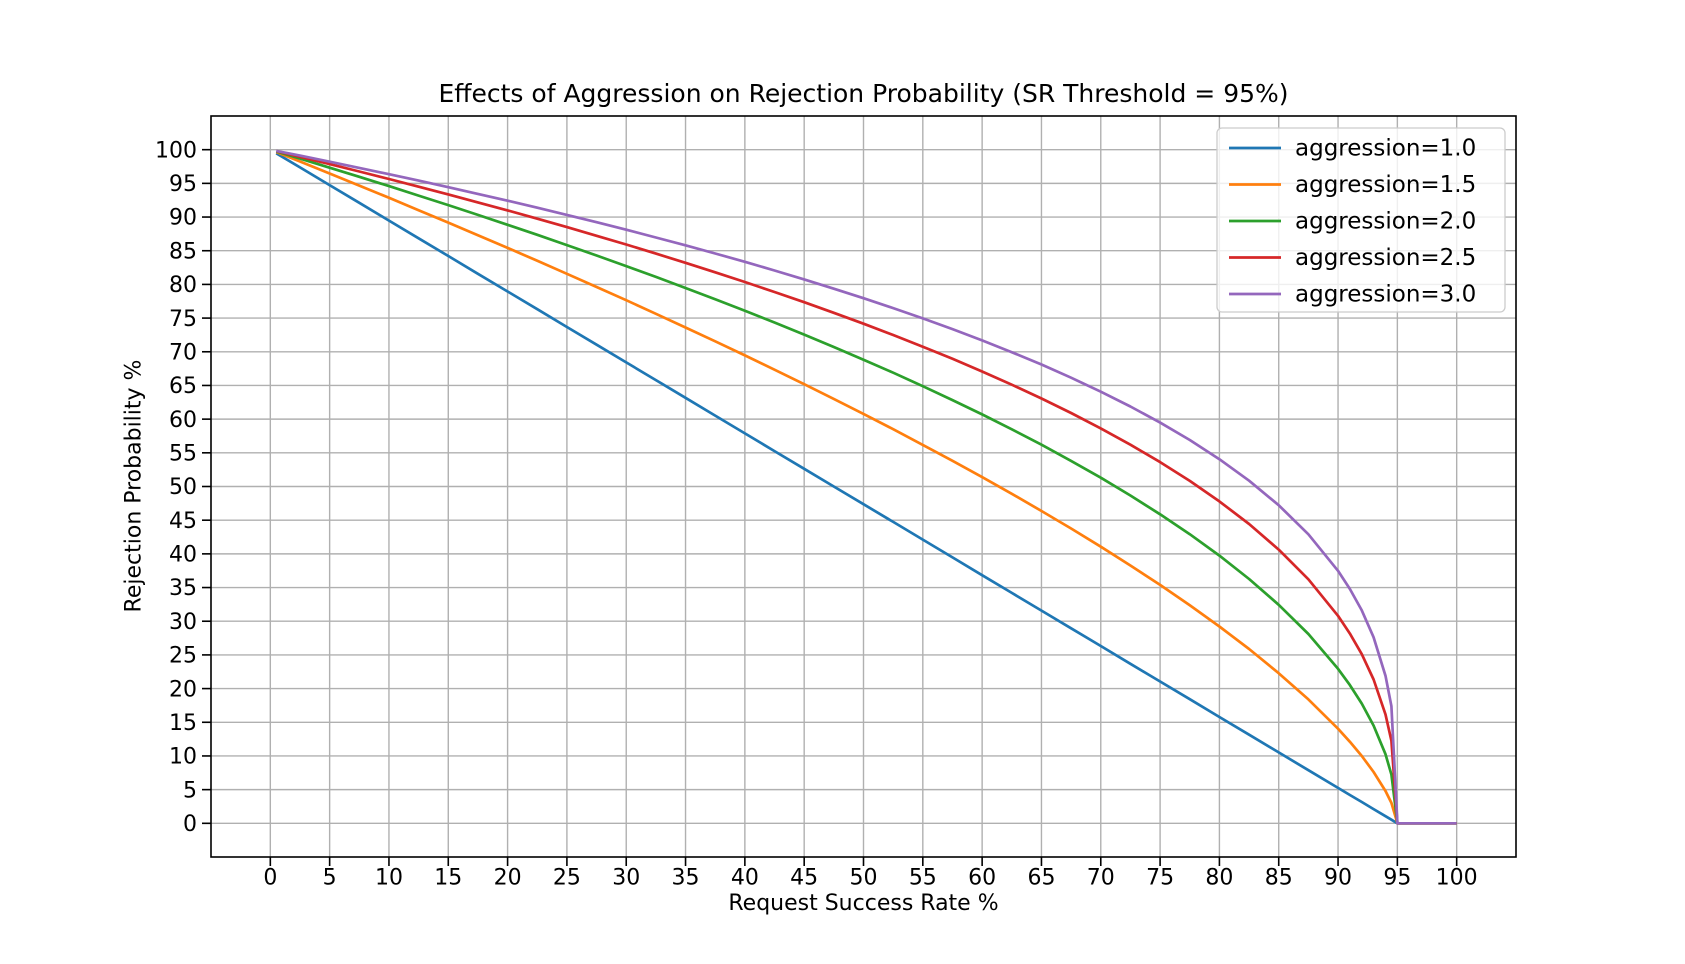 This screenshot has height=964, width=1685. What do you see at coordinates (330, 878) in the screenshot?
I see `x-tick-label: 5` at bounding box center [330, 878].